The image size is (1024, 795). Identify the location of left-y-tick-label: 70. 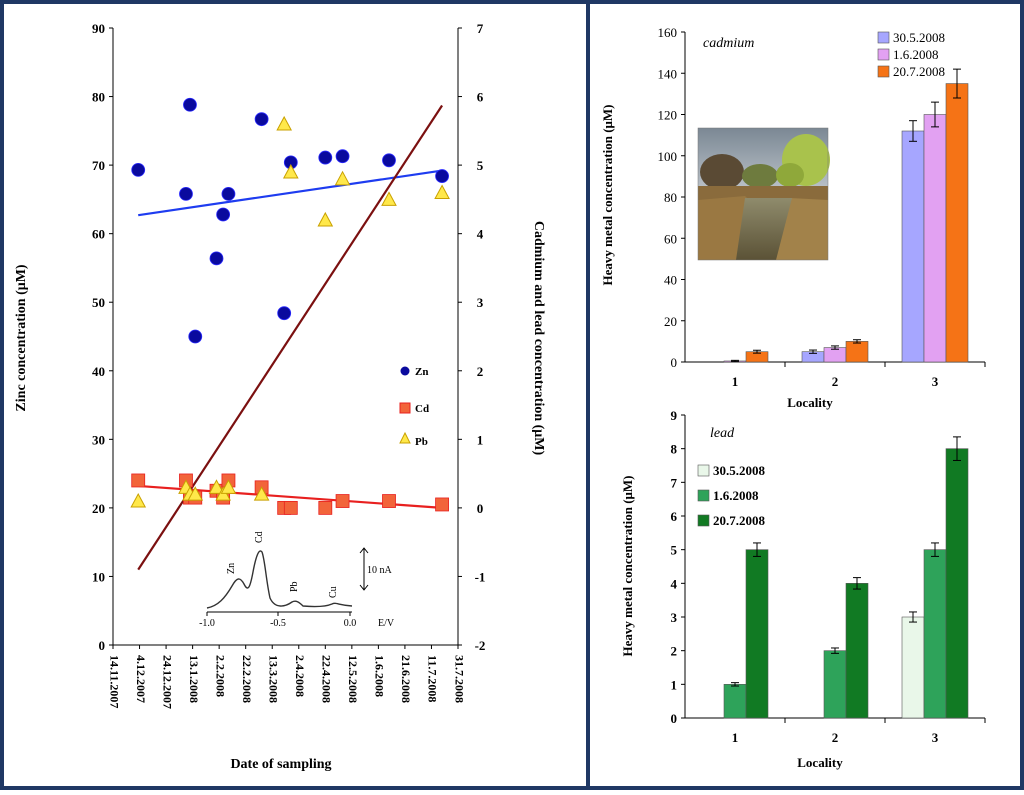
(98, 165).